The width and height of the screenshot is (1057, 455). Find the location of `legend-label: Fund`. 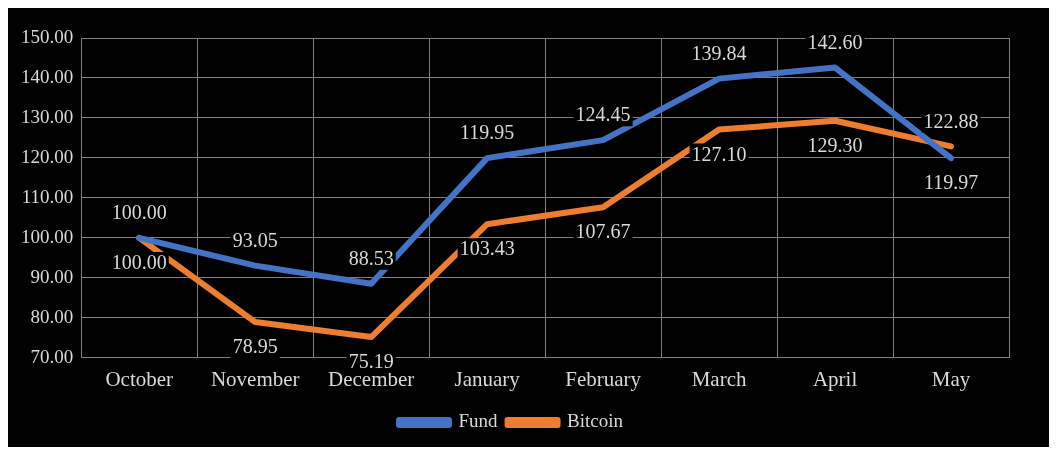

legend-label: Fund is located at coordinates (478, 421).